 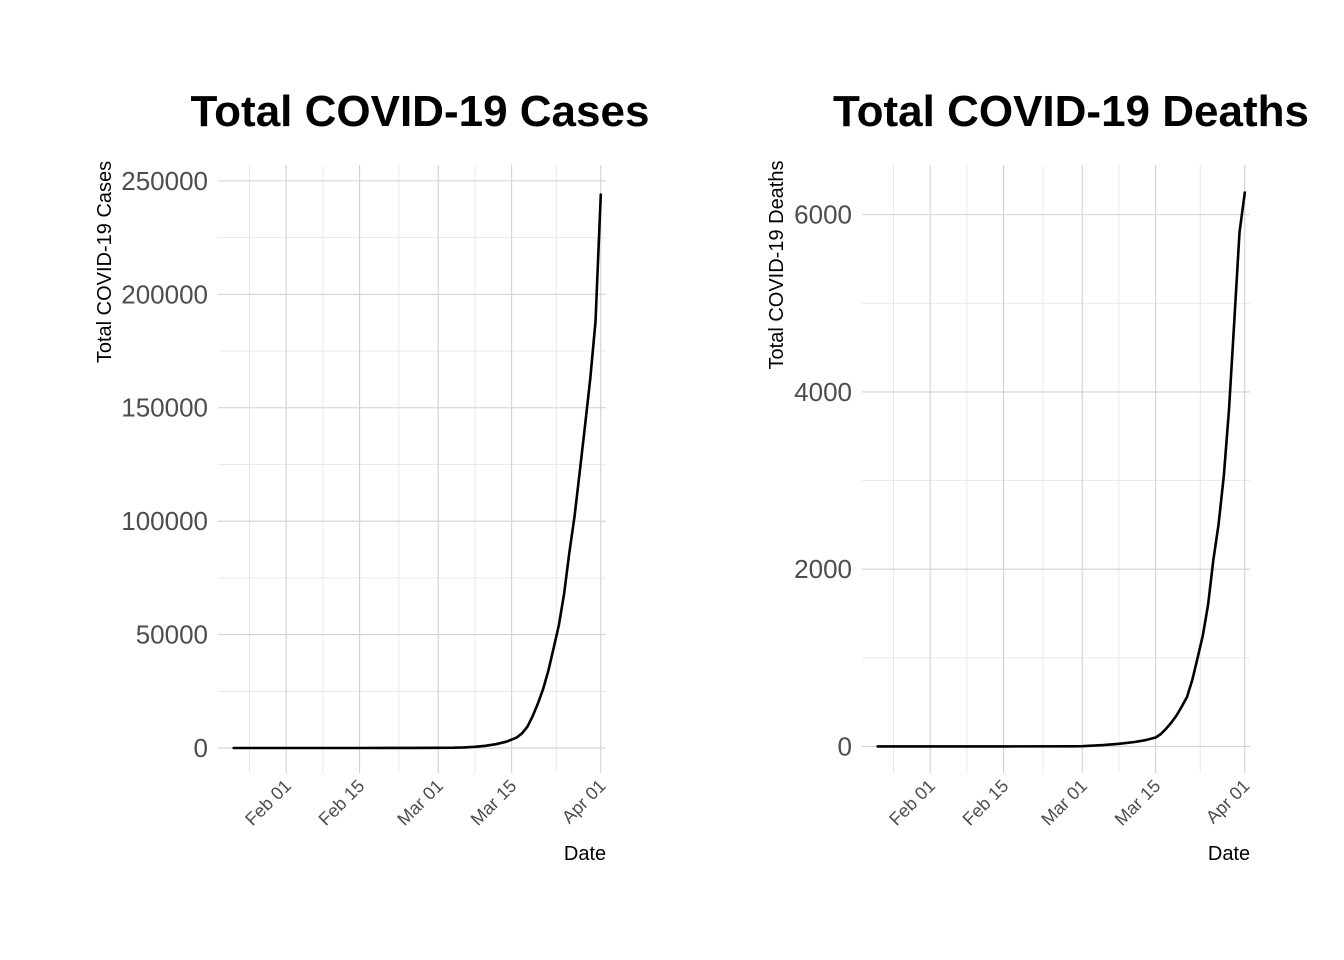 I want to click on y-tick-label: 150000, so click(x=164, y=408).